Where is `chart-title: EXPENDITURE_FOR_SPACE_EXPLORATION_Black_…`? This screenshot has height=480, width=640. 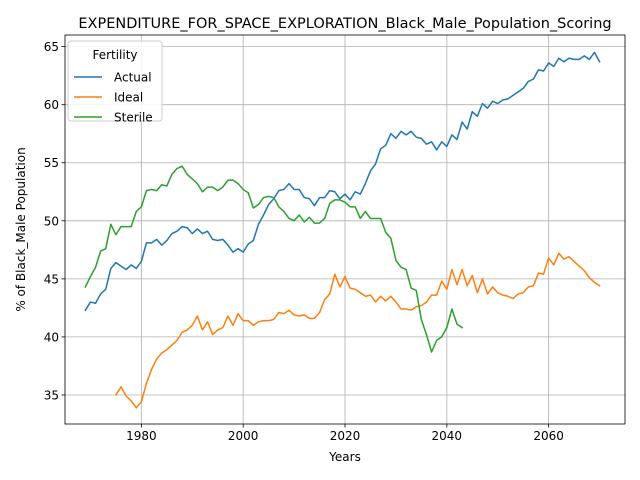 chart-title: EXPENDITURE_FOR_SPACE_EXPLORATION_Black_… is located at coordinates (344, 24).